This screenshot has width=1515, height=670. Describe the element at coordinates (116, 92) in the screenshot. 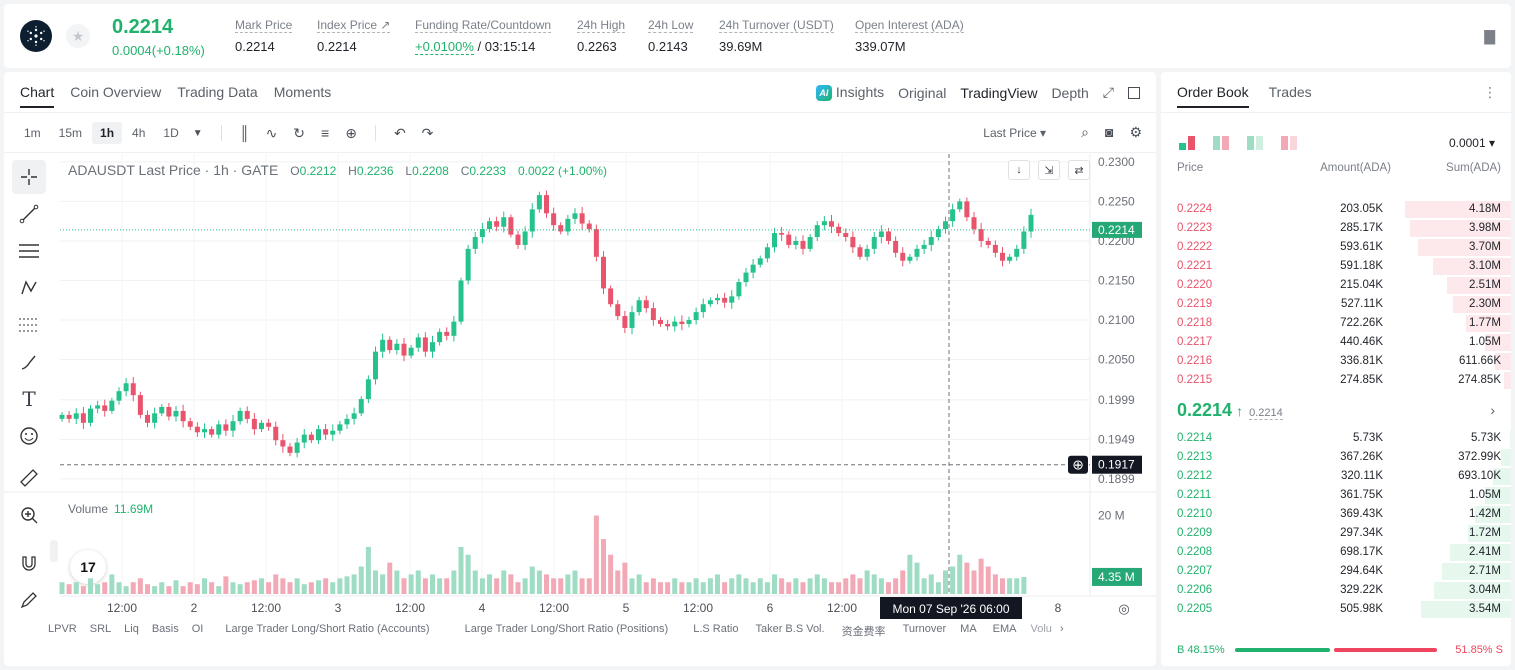

I see `tab-coin-overview: Coin Overview` at that location.